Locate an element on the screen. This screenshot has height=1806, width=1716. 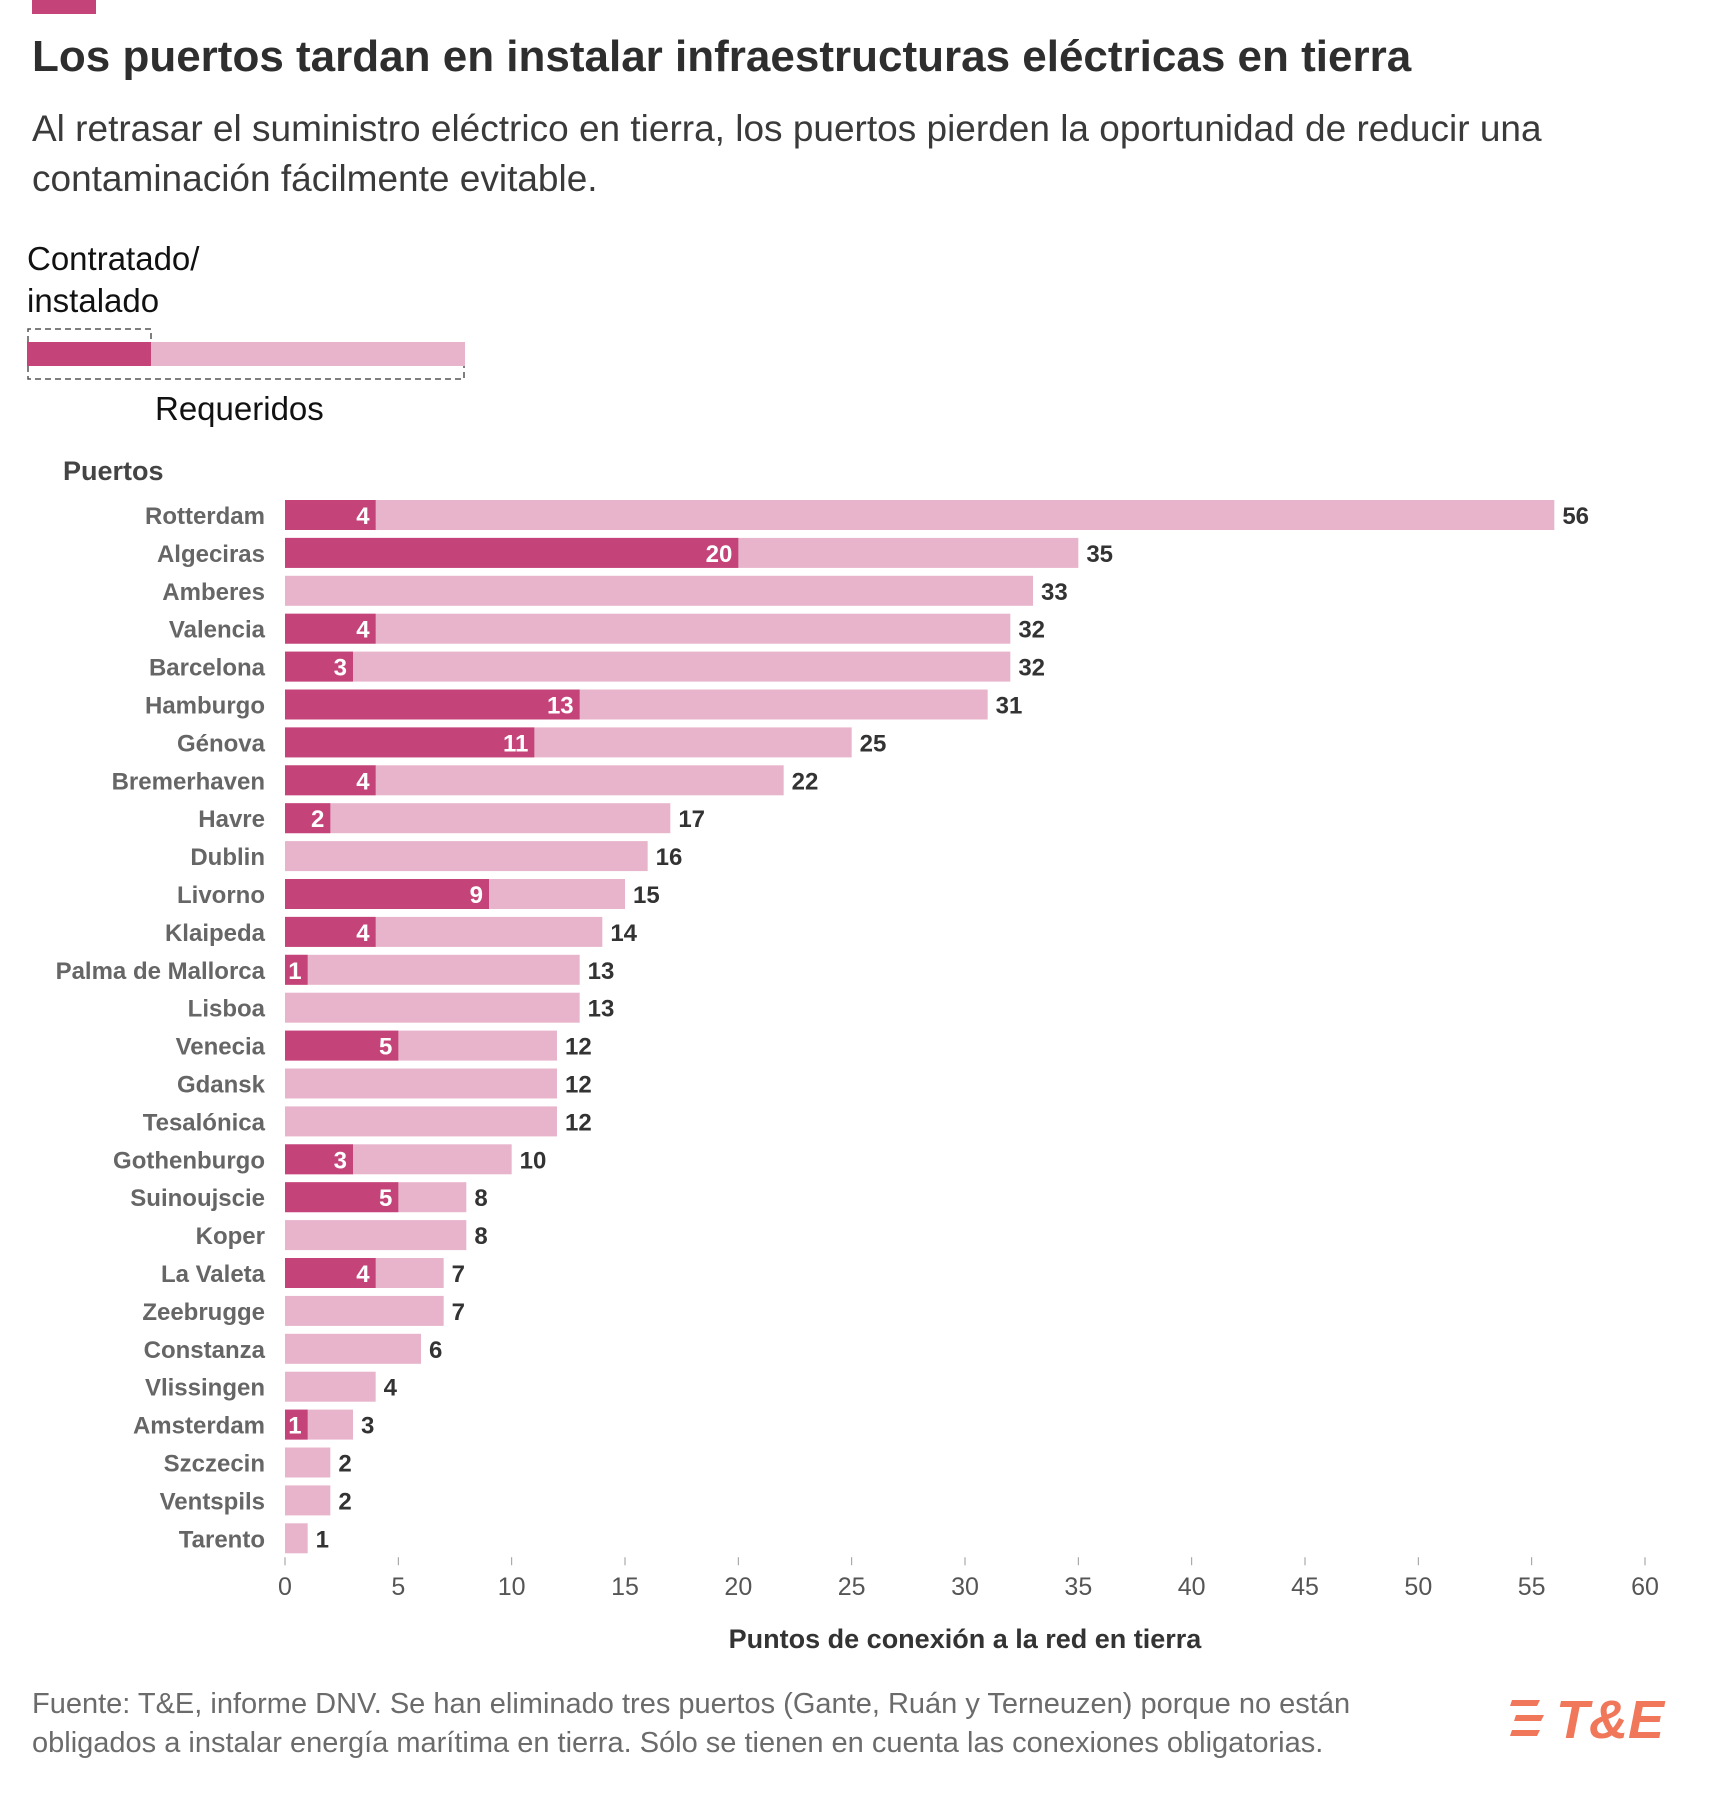
category-label: Venecia is located at coordinates (221, 1047).